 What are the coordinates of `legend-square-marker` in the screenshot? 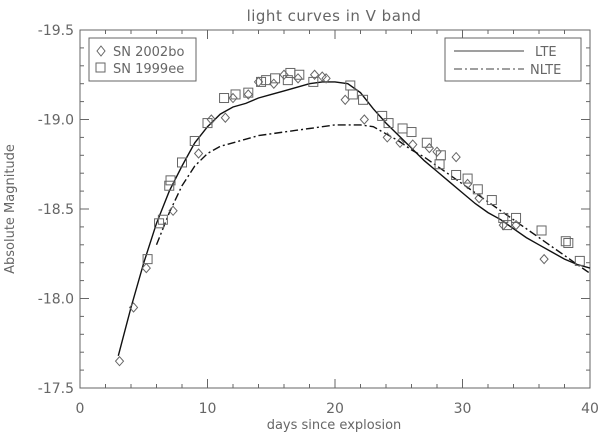 It's located at (100, 67).